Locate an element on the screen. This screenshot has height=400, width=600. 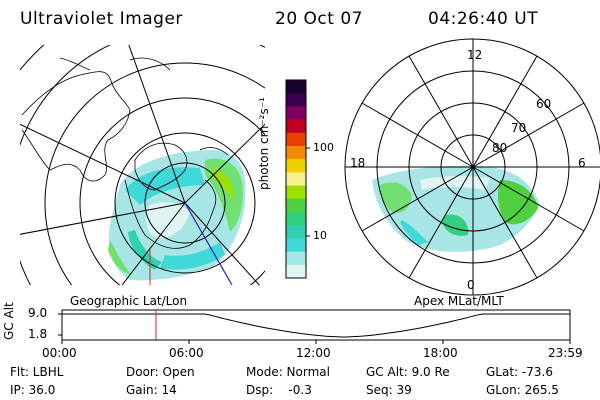
mlat-label-60: 60 is located at coordinates (544, 104).